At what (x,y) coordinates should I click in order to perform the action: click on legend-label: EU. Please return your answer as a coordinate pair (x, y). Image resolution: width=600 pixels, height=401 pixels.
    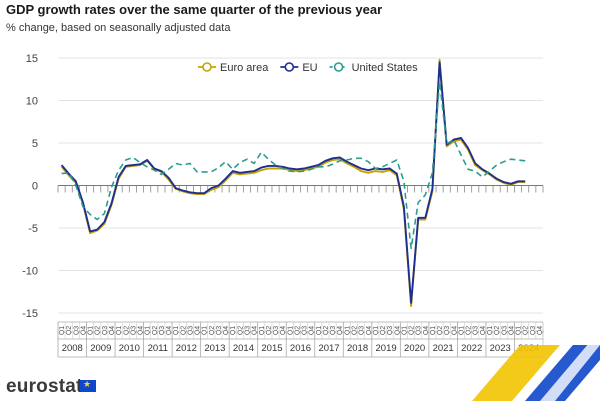
    Looking at the image, I should click on (309, 68).